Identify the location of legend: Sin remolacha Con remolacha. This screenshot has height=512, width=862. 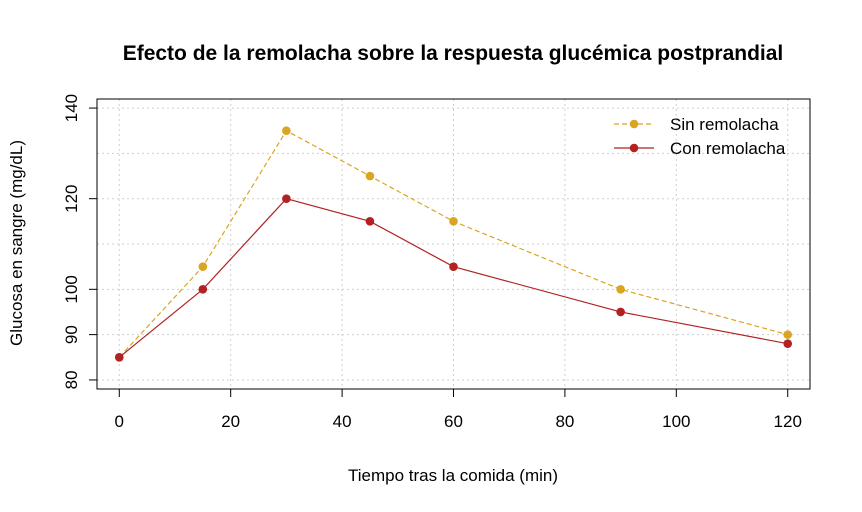
(700, 136).